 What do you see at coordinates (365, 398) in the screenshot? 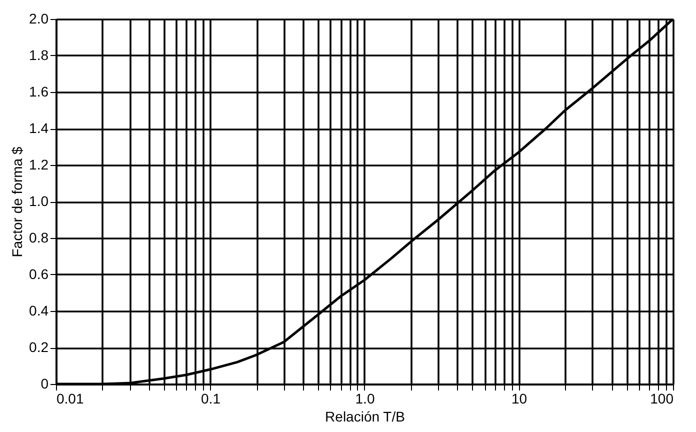
I see `x-tick-label: 1.0` at bounding box center [365, 398].